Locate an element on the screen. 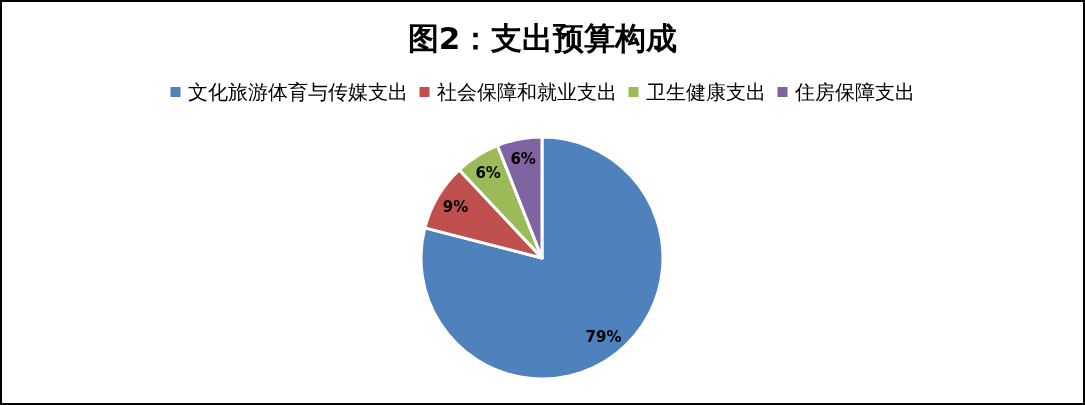  legend-label: 卫生健康支出 is located at coordinates (705, 92).